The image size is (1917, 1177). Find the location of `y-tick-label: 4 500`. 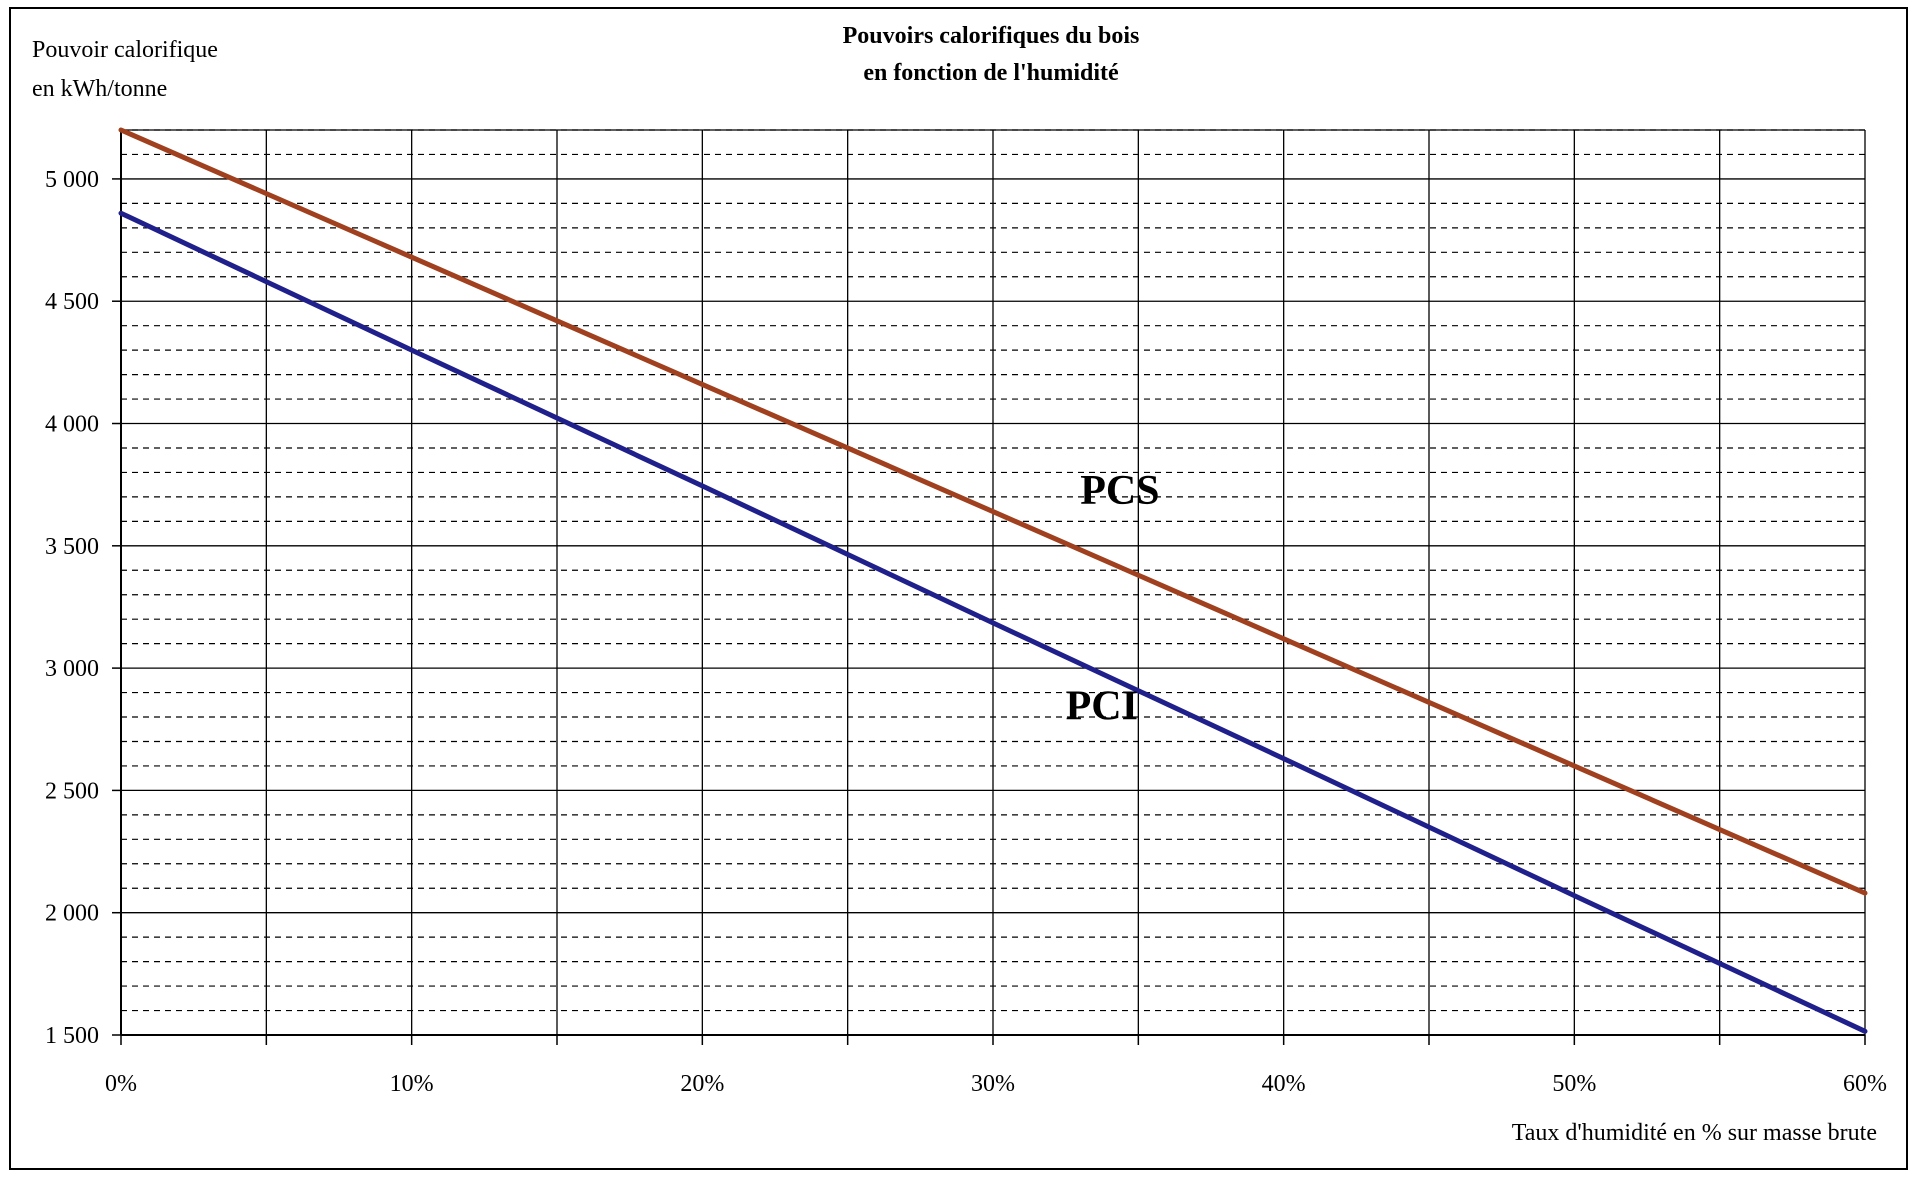

y-tick-label: 4 500 is located at coordinates (72, 302).